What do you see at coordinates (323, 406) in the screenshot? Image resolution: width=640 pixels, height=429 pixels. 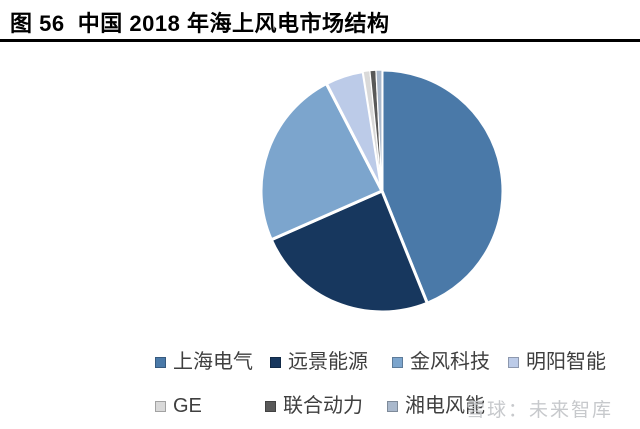 I see `legend-label: 联合动力` at bounding box center [323, 406].